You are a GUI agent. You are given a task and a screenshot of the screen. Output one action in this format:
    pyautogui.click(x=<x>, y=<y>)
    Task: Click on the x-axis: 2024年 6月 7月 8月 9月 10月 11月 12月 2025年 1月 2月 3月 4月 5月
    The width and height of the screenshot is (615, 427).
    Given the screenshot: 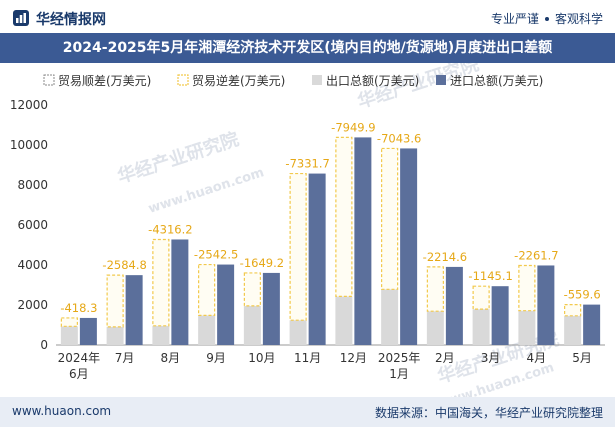 What is the action you would take?
    pyautogui.click(x=325, y=366)
    